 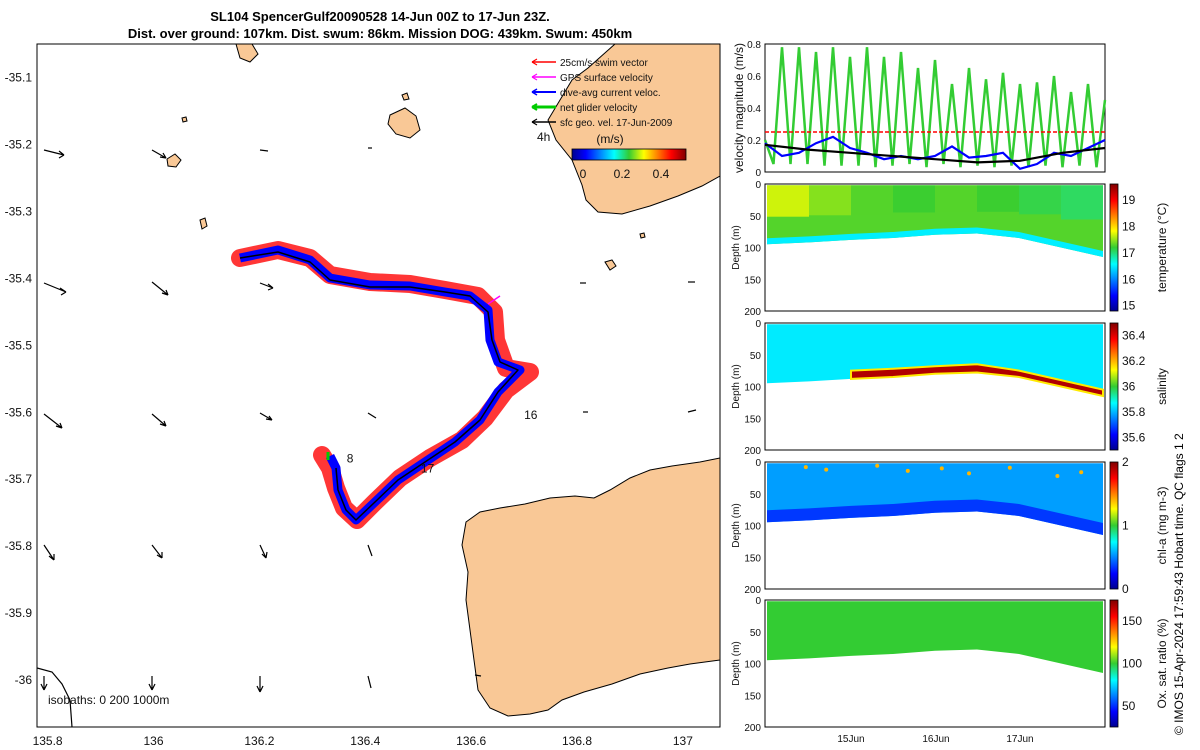 What do you see at coordinates (1129, 226) in the screenshot?
I see `colorbar-tick: 18` at bounding box center [1129, 226].